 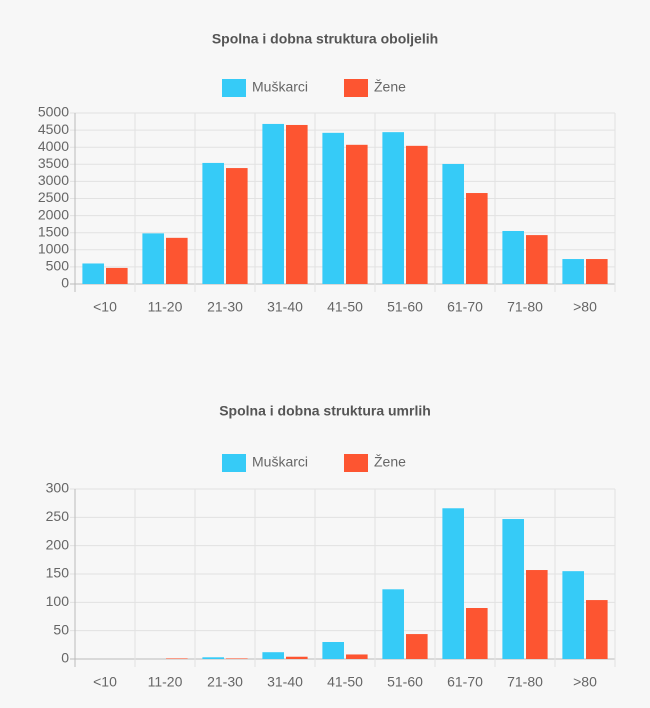 What do you see at coordinates (58, 266) in the screenshot?
I see `y-tick-label: 500` at bounding box center [58, 266].